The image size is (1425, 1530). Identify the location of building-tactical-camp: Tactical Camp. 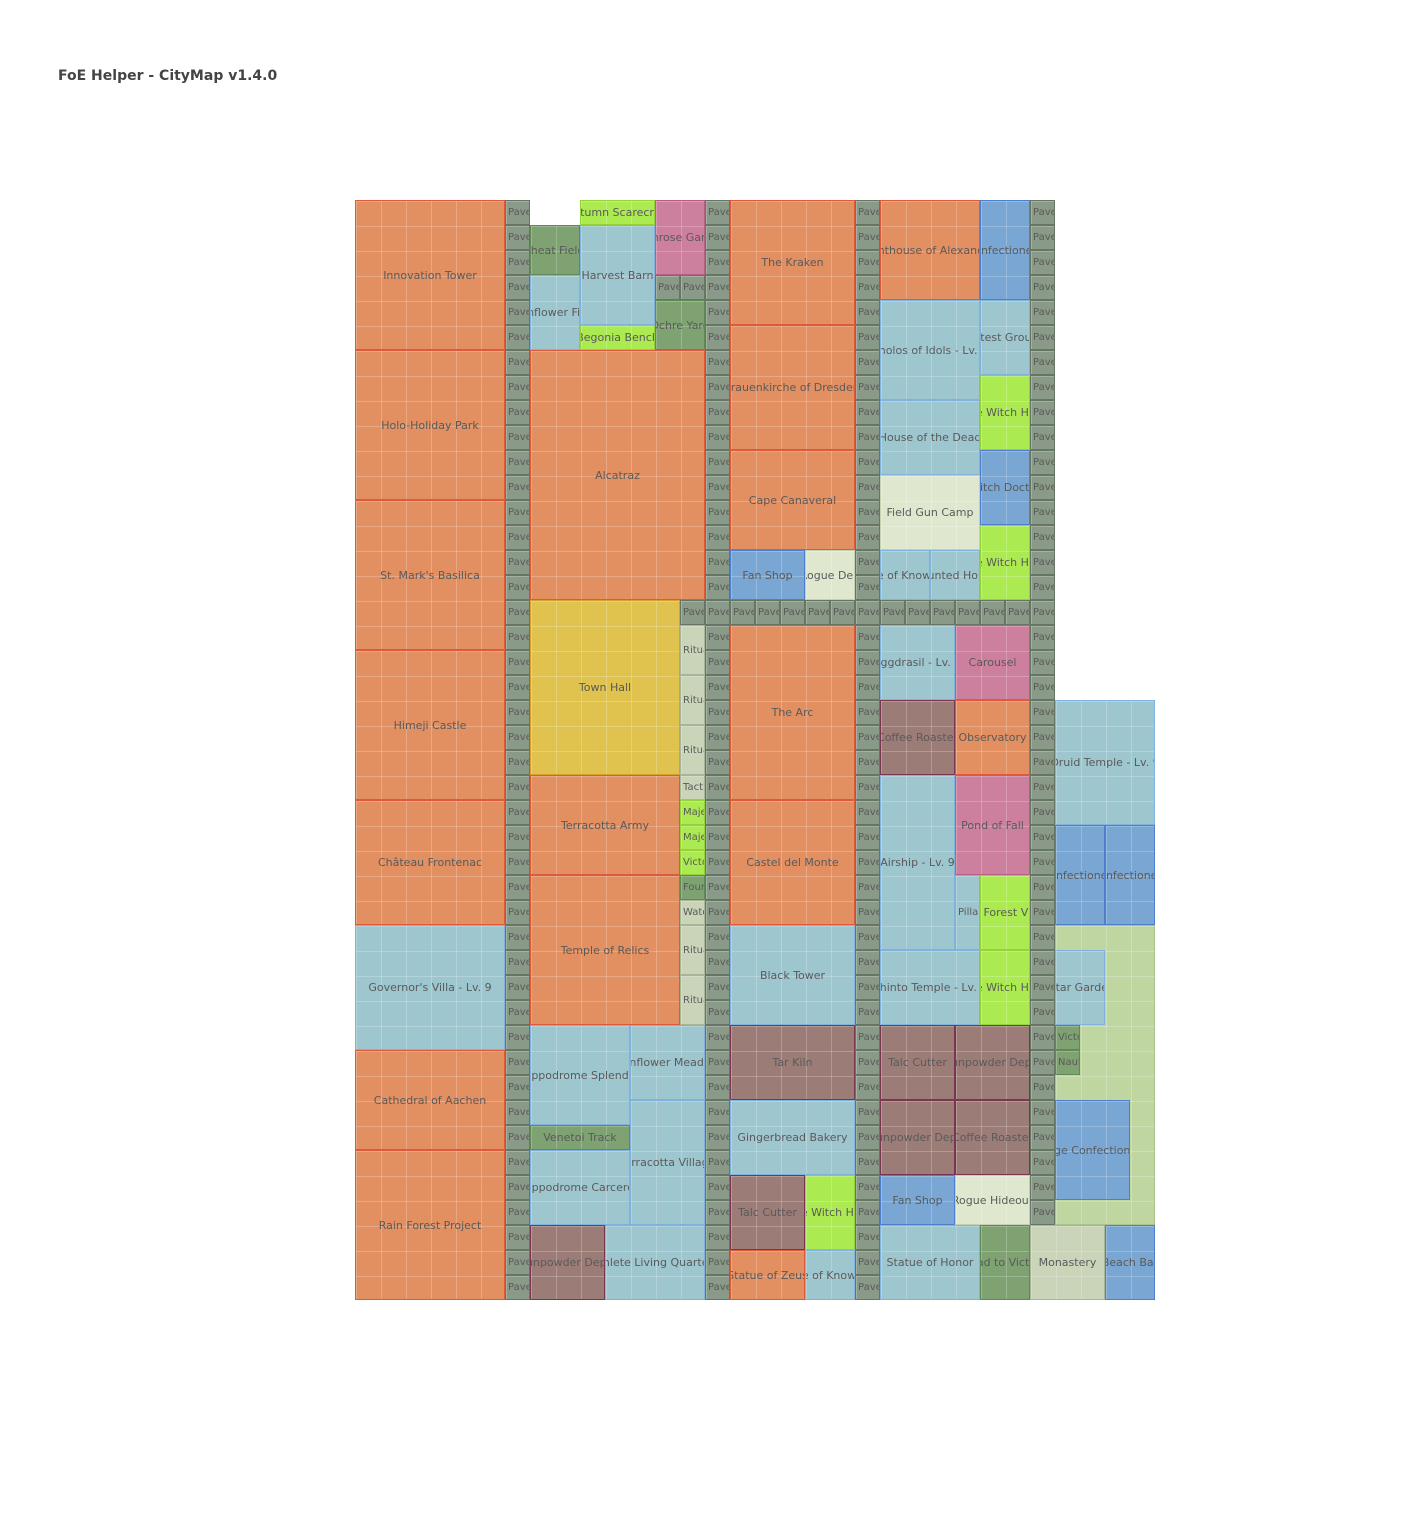
(692, 787).